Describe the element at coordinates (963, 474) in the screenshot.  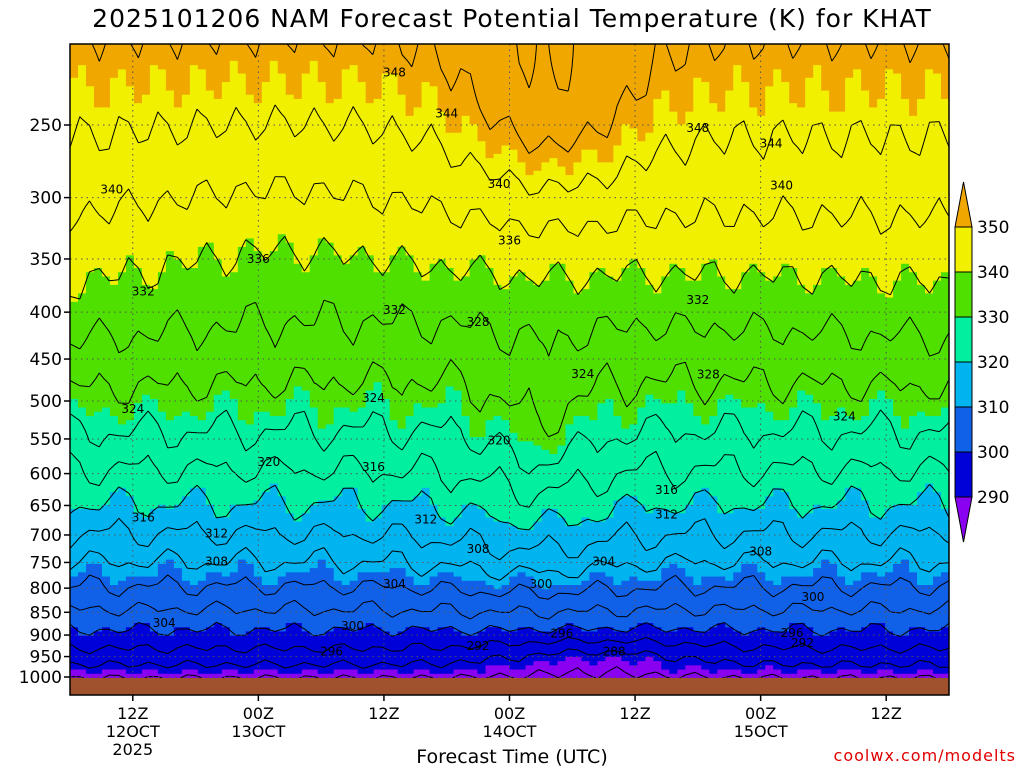
I see `colorbar-swatch` at that location.